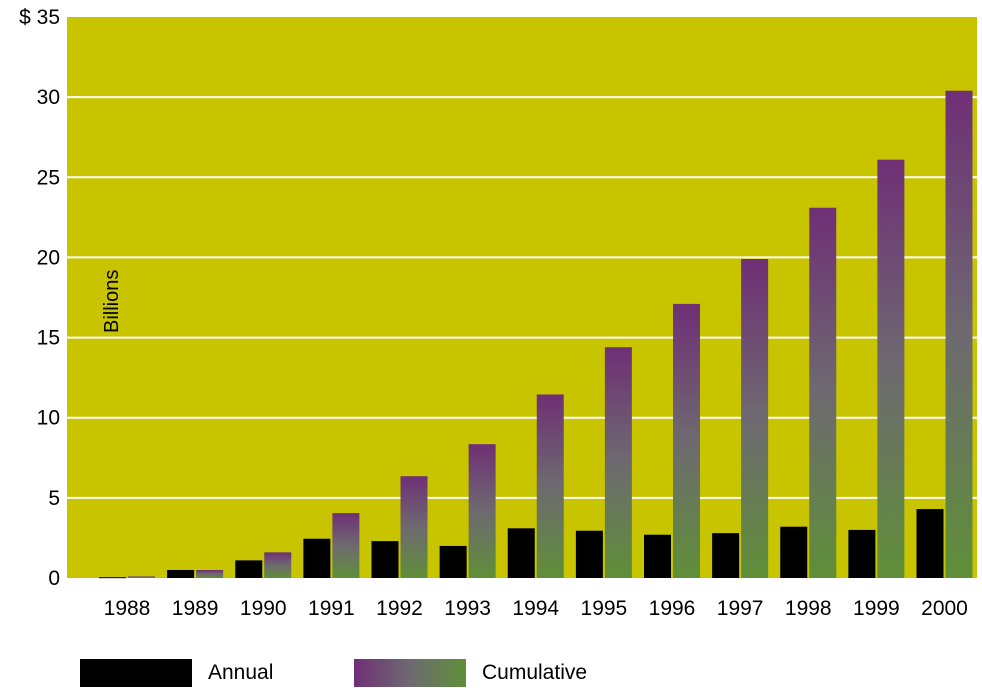 This screenshot has height=690, width=982. Describe the element at coordinates (740, 608) in the screenshot. I see `x-tick-label: 1997` at that location.